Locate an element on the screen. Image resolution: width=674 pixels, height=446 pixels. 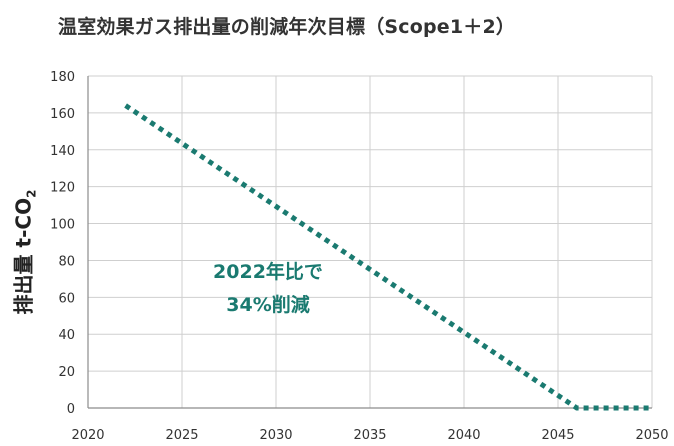
y-tick-label: 100 is located at coordinates (62, 225).